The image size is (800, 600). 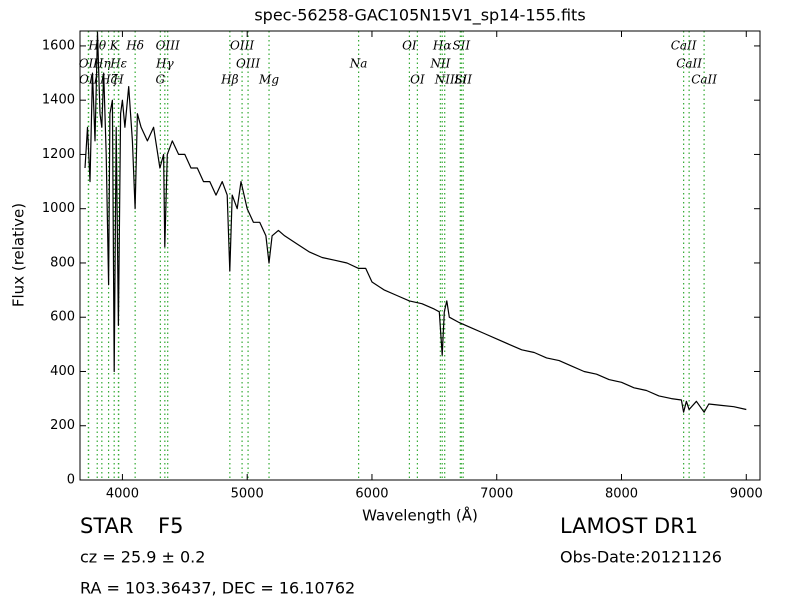 I want to click on spectral-line-label: G, so click(x=161, y=80).